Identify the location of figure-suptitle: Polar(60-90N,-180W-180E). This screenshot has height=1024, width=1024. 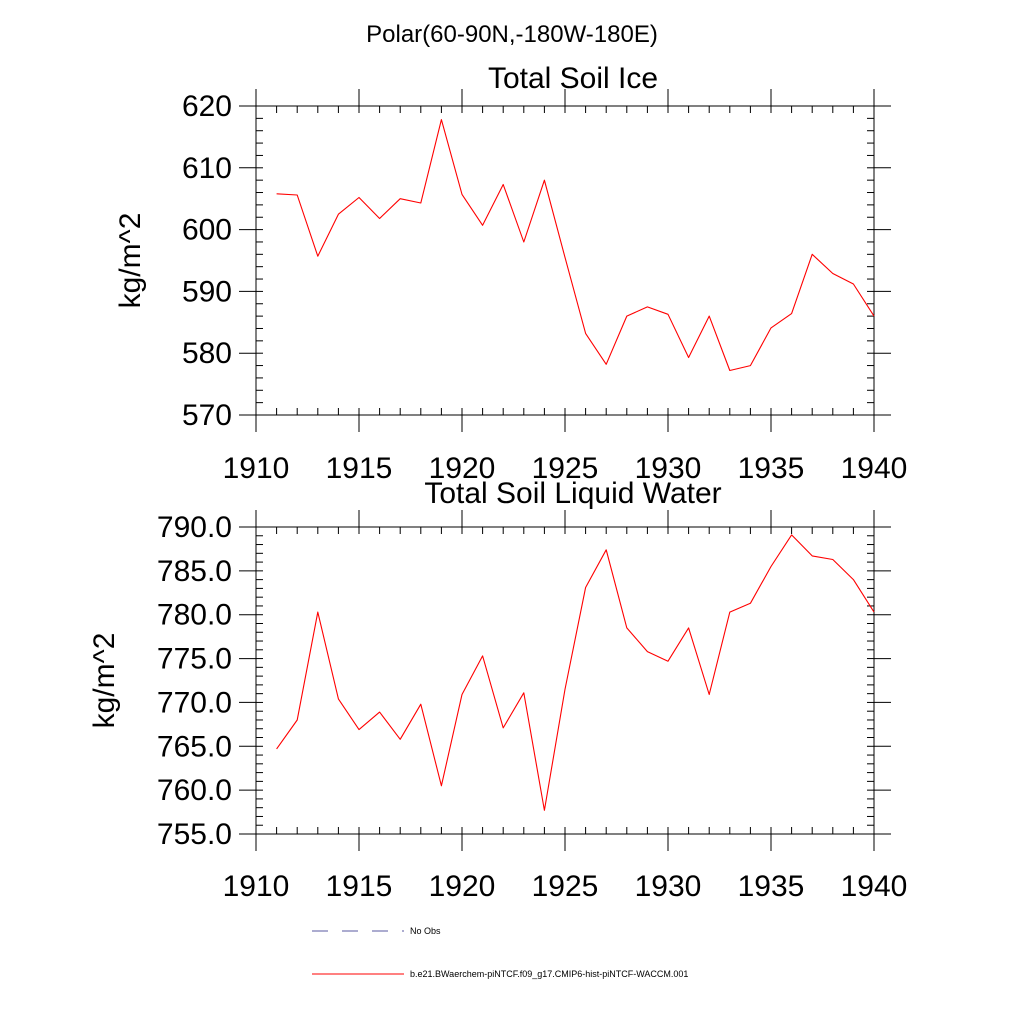
(512, 34).